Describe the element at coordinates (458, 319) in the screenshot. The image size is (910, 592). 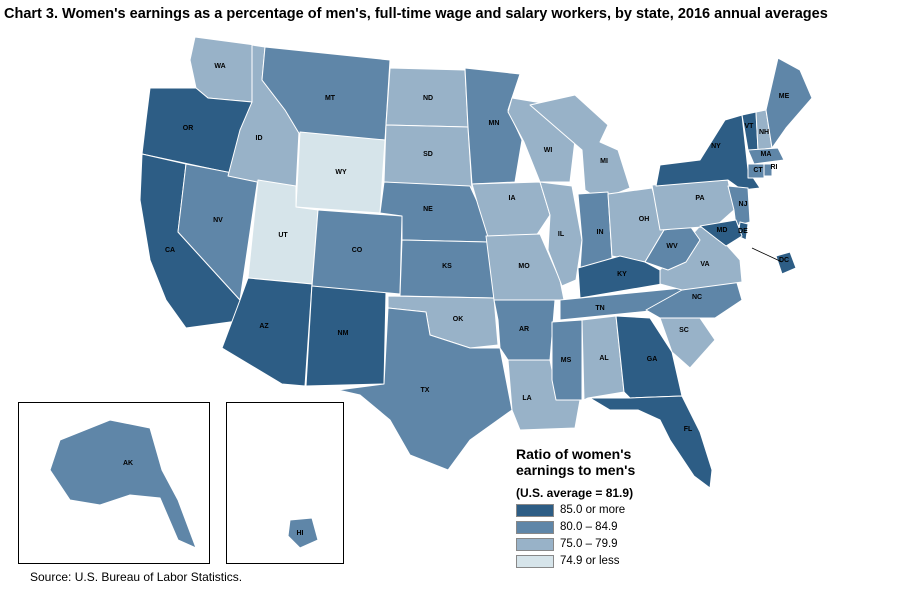
I see `state-label-ok: OK` at that location.